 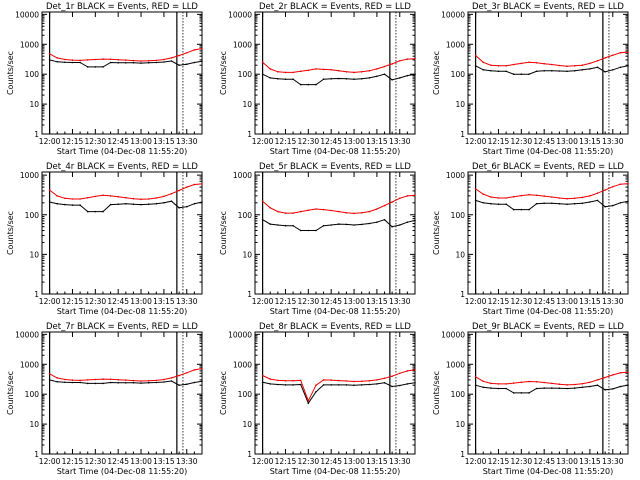 I want to click on chart-title: Det_2r BLACK = Events, RED = LLD, so click(x=335, y=7).